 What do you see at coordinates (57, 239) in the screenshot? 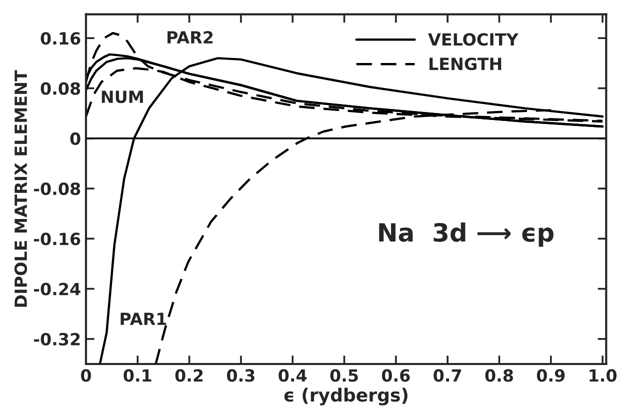
I see `y-tick-label: -0.16` at bounding box center [57, 239].